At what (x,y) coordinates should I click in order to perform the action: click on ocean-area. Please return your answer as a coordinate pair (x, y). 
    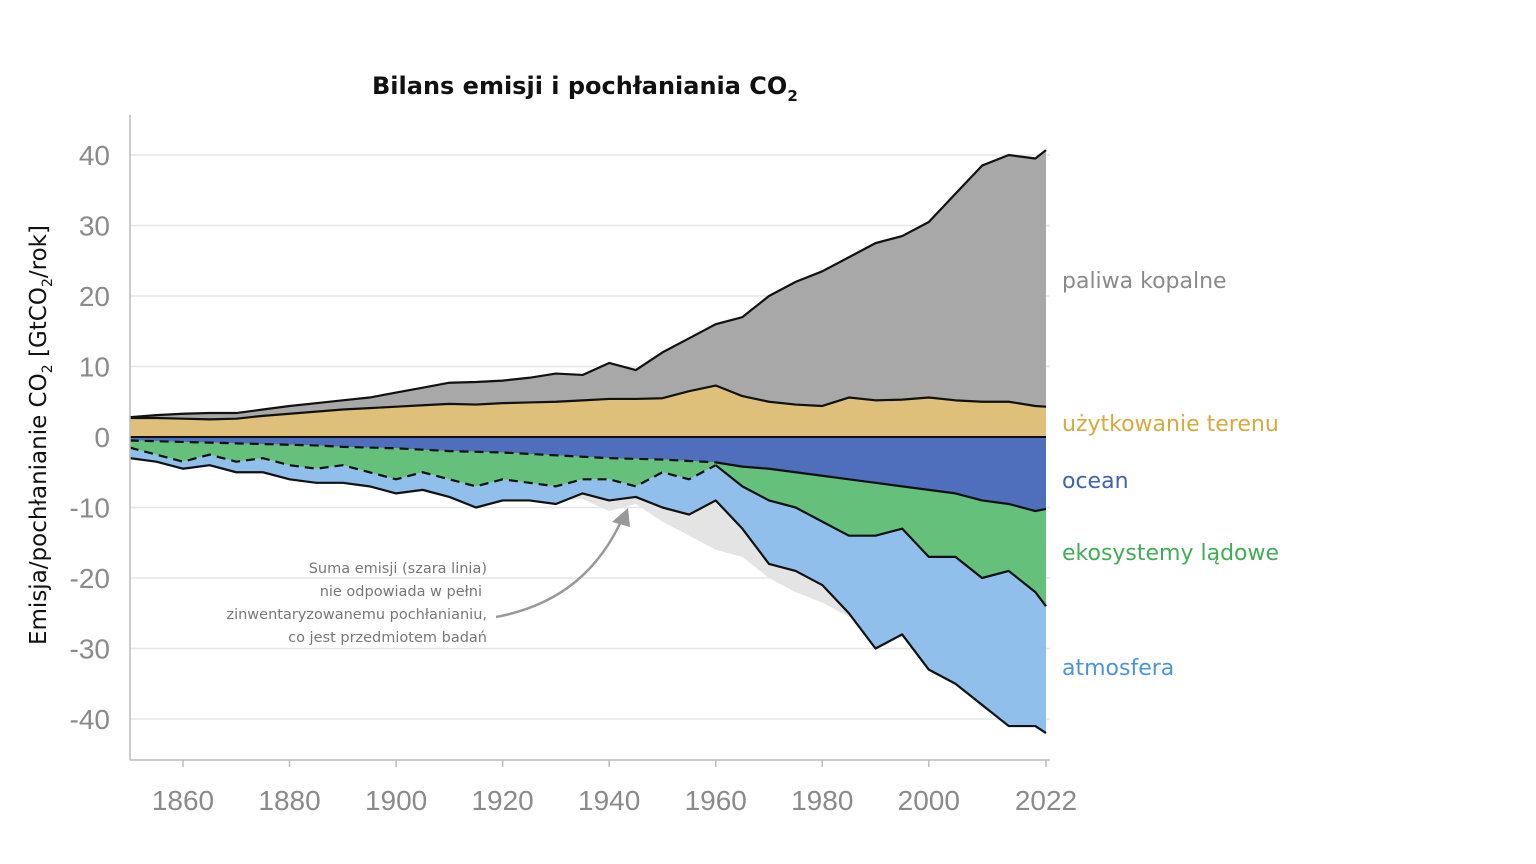
    Looking at the image, I should click on (587, 474).